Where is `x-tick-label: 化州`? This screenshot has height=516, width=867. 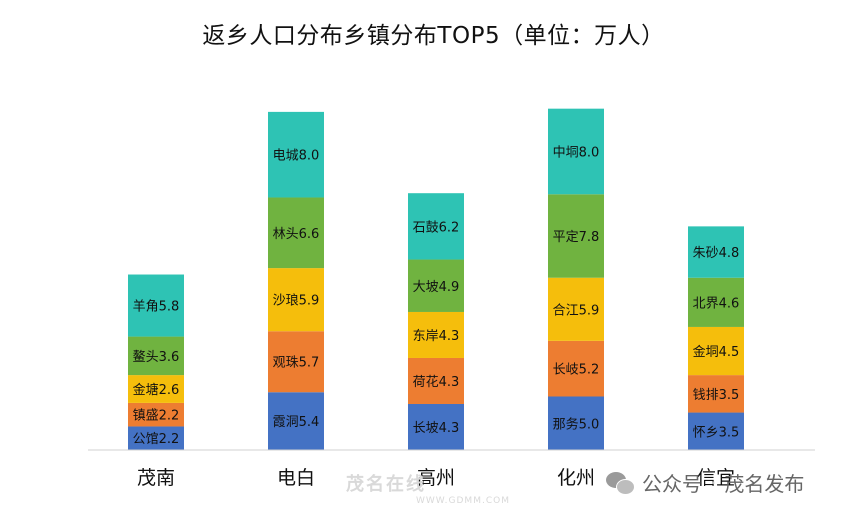 x-tick-label: 化州 is located at coordinates (576, 478).